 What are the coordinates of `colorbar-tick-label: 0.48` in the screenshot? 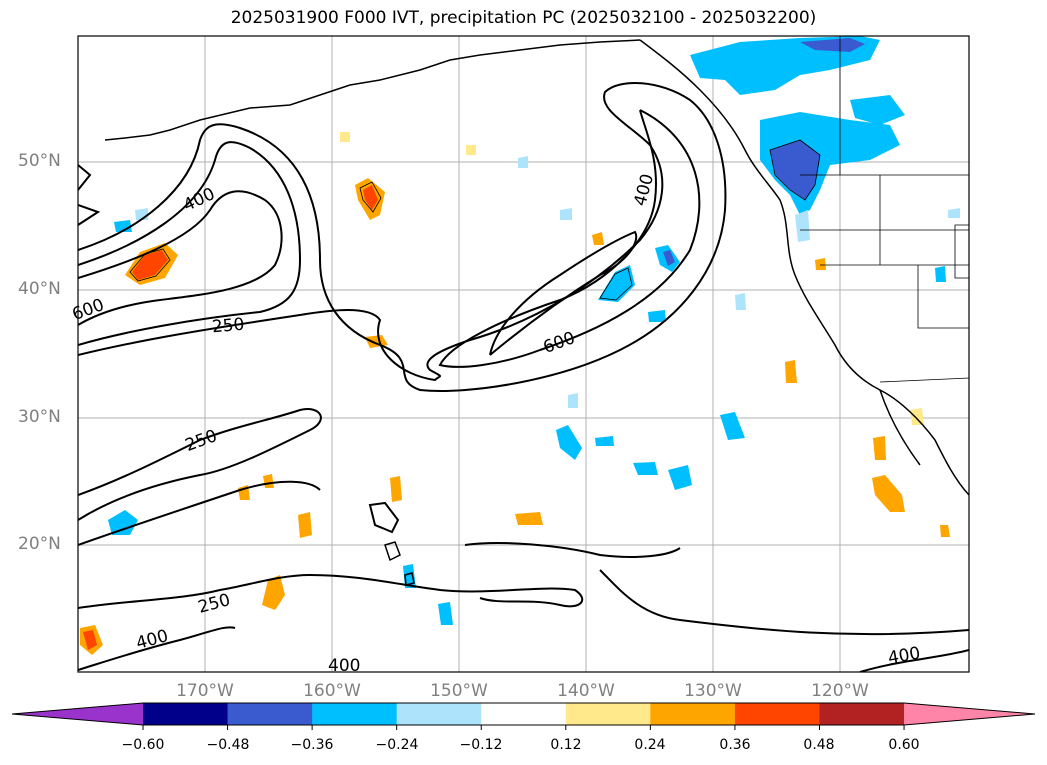 It's located at (819, 745).